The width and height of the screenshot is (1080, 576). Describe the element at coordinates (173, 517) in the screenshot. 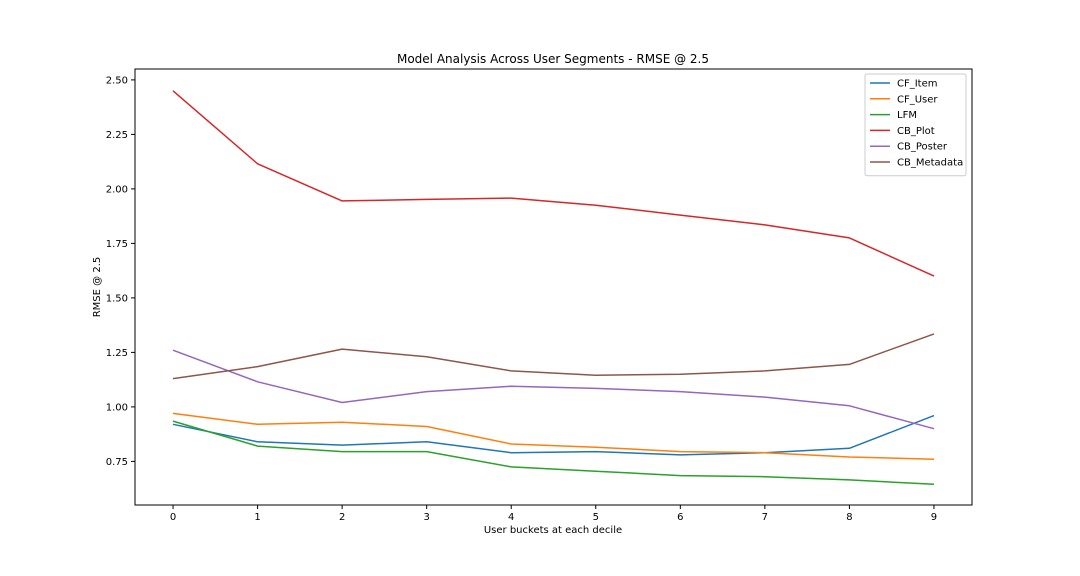

I see `x-tick-label: 0` at that location.